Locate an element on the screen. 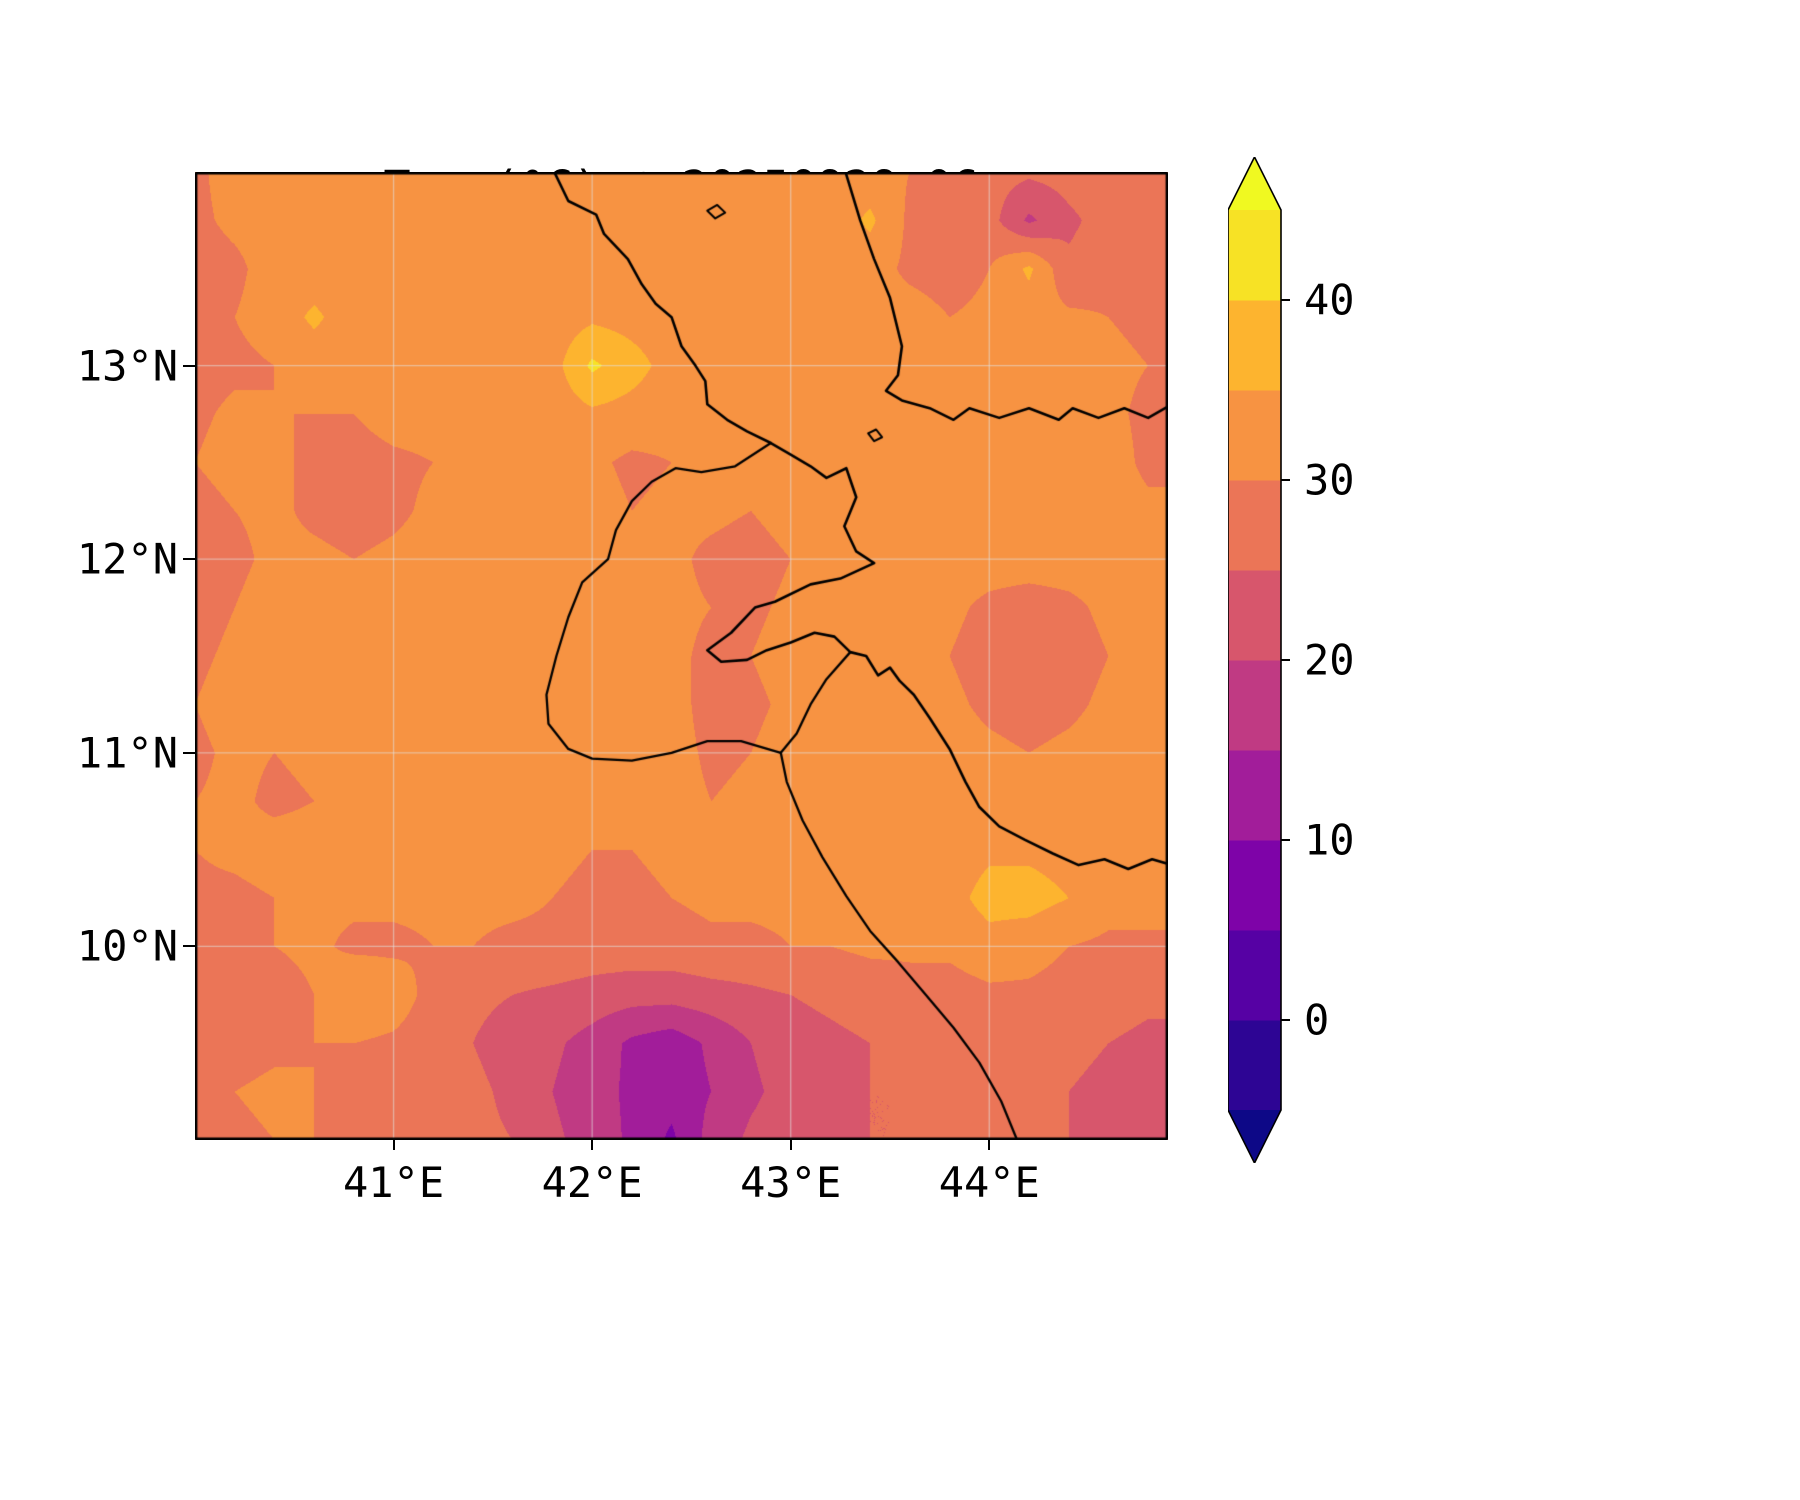  x-tick-label: 44°E is located at coordinates (989, 1182).